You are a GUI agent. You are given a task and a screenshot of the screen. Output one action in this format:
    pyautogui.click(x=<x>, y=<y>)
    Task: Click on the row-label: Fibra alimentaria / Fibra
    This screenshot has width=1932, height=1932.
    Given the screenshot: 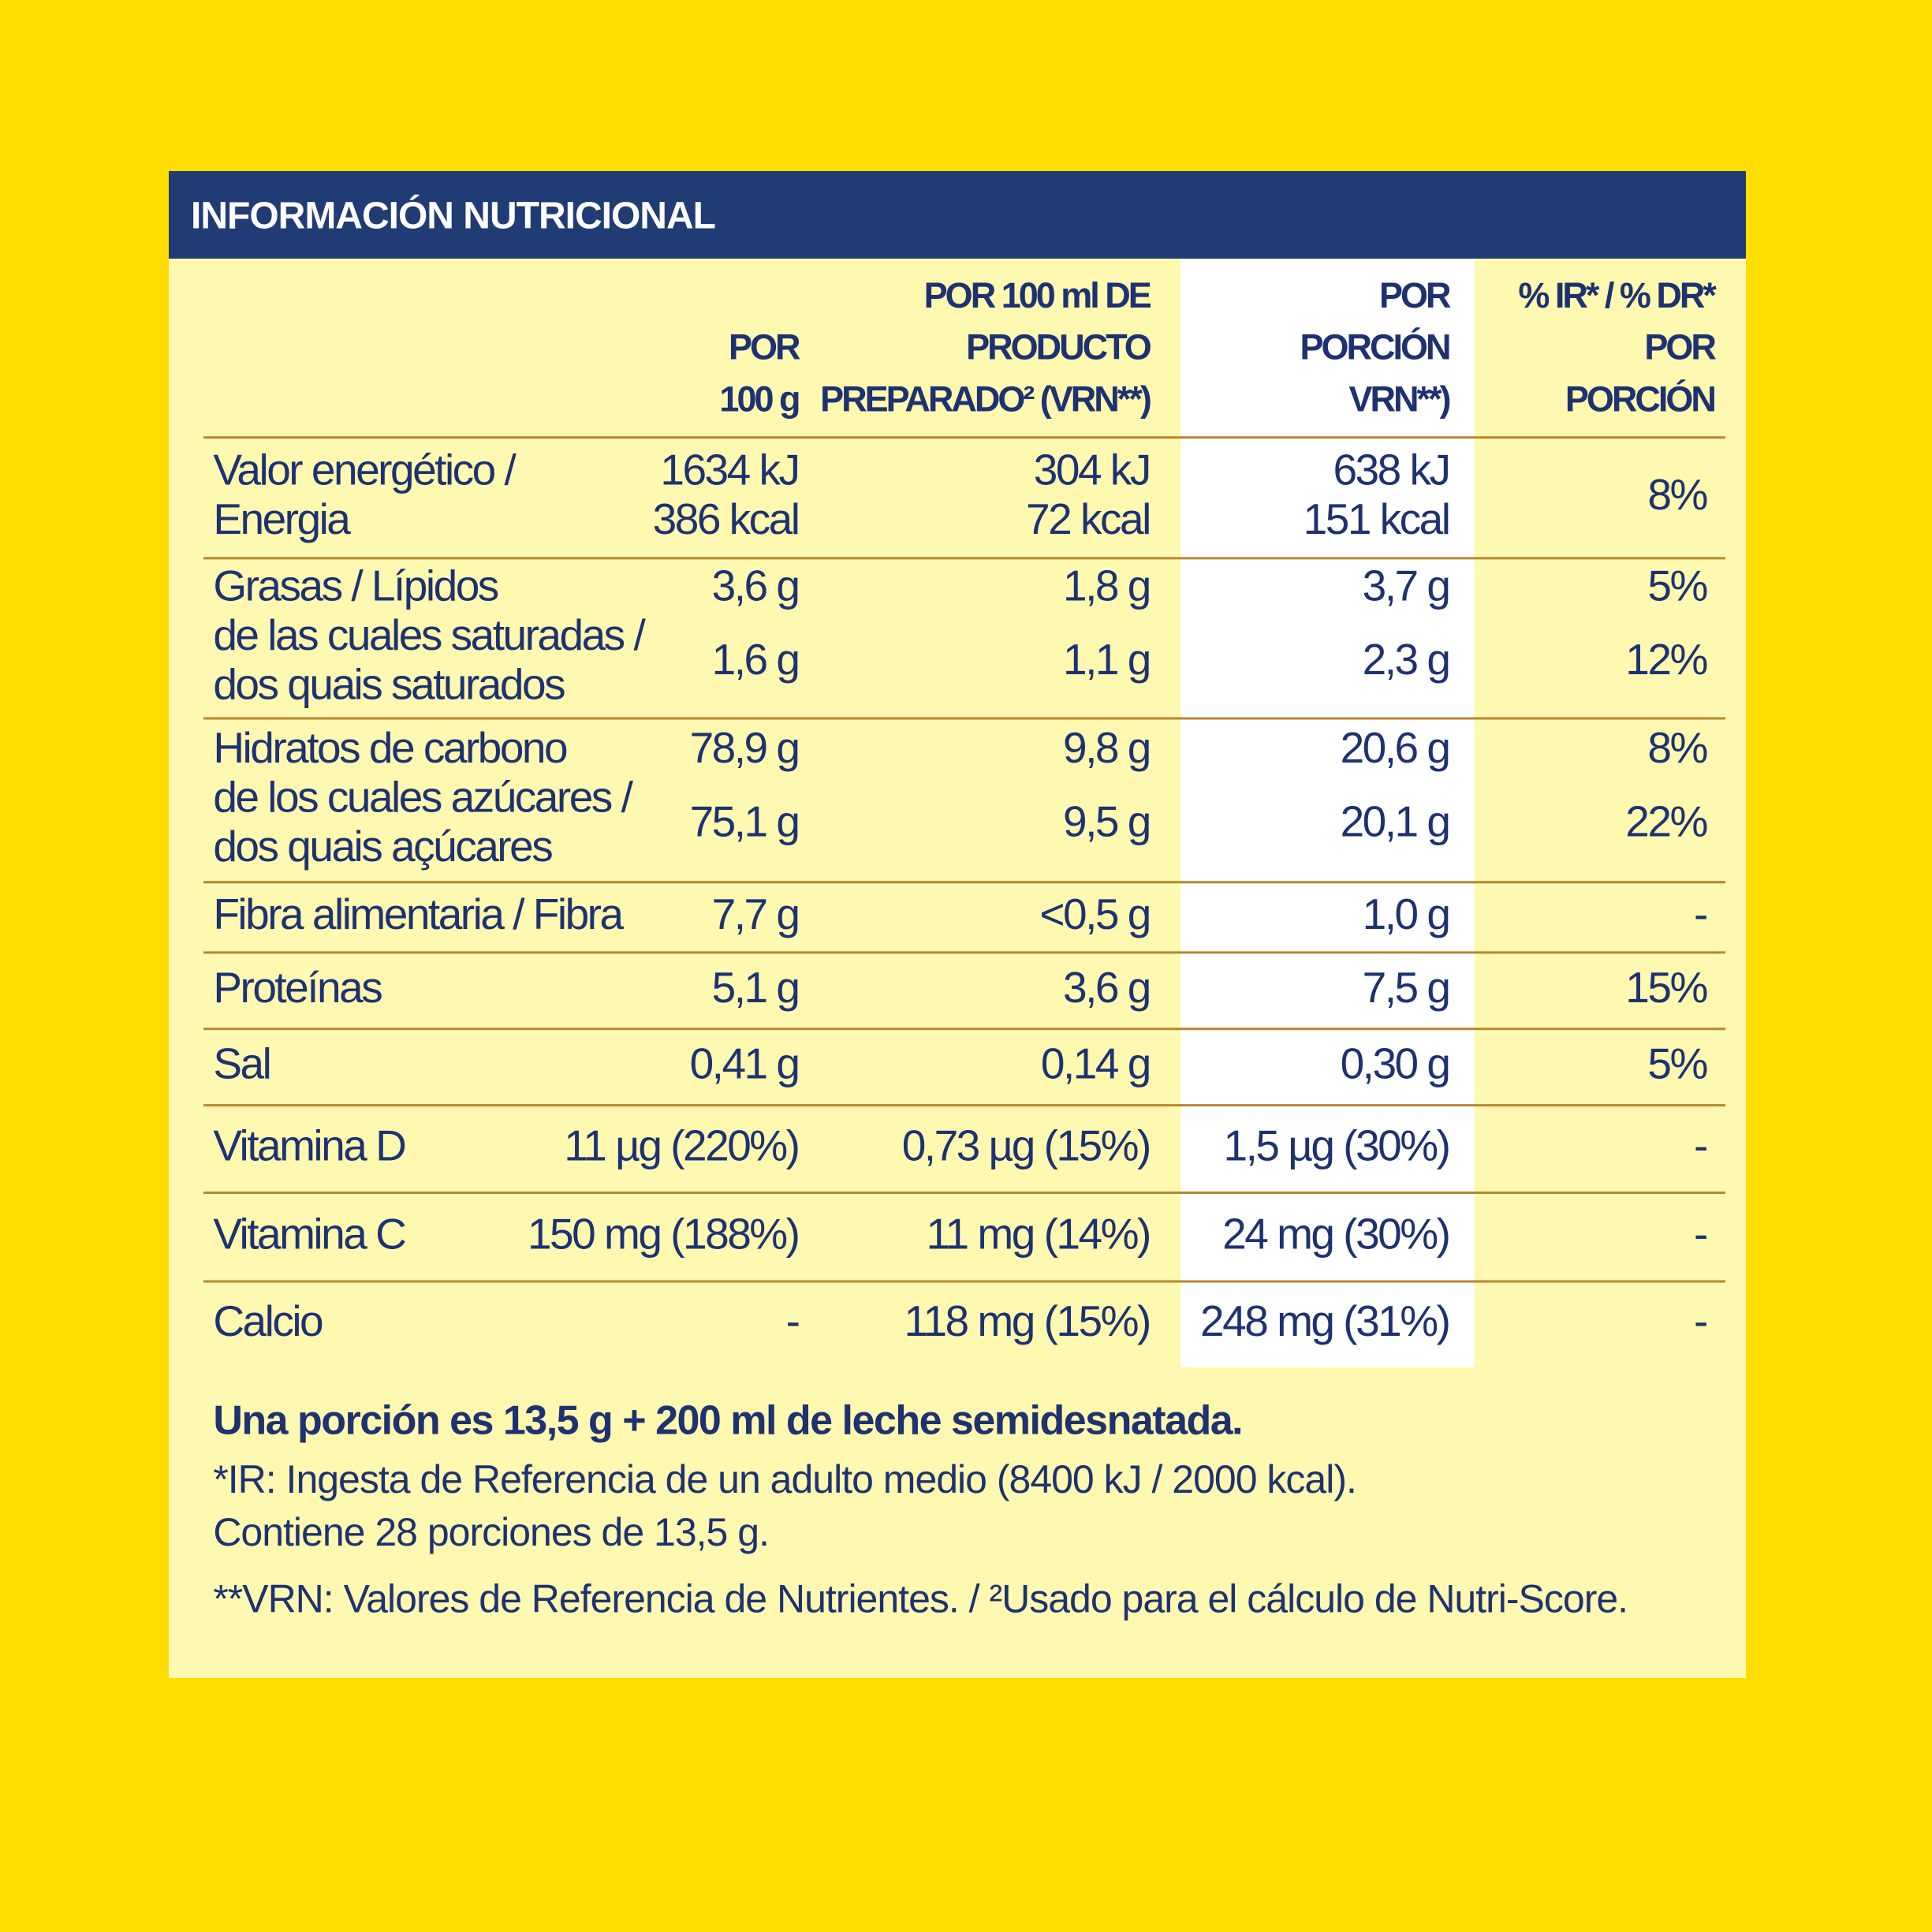 What is the action you would take?
    pyautogui.click(x=419, y=914)
    